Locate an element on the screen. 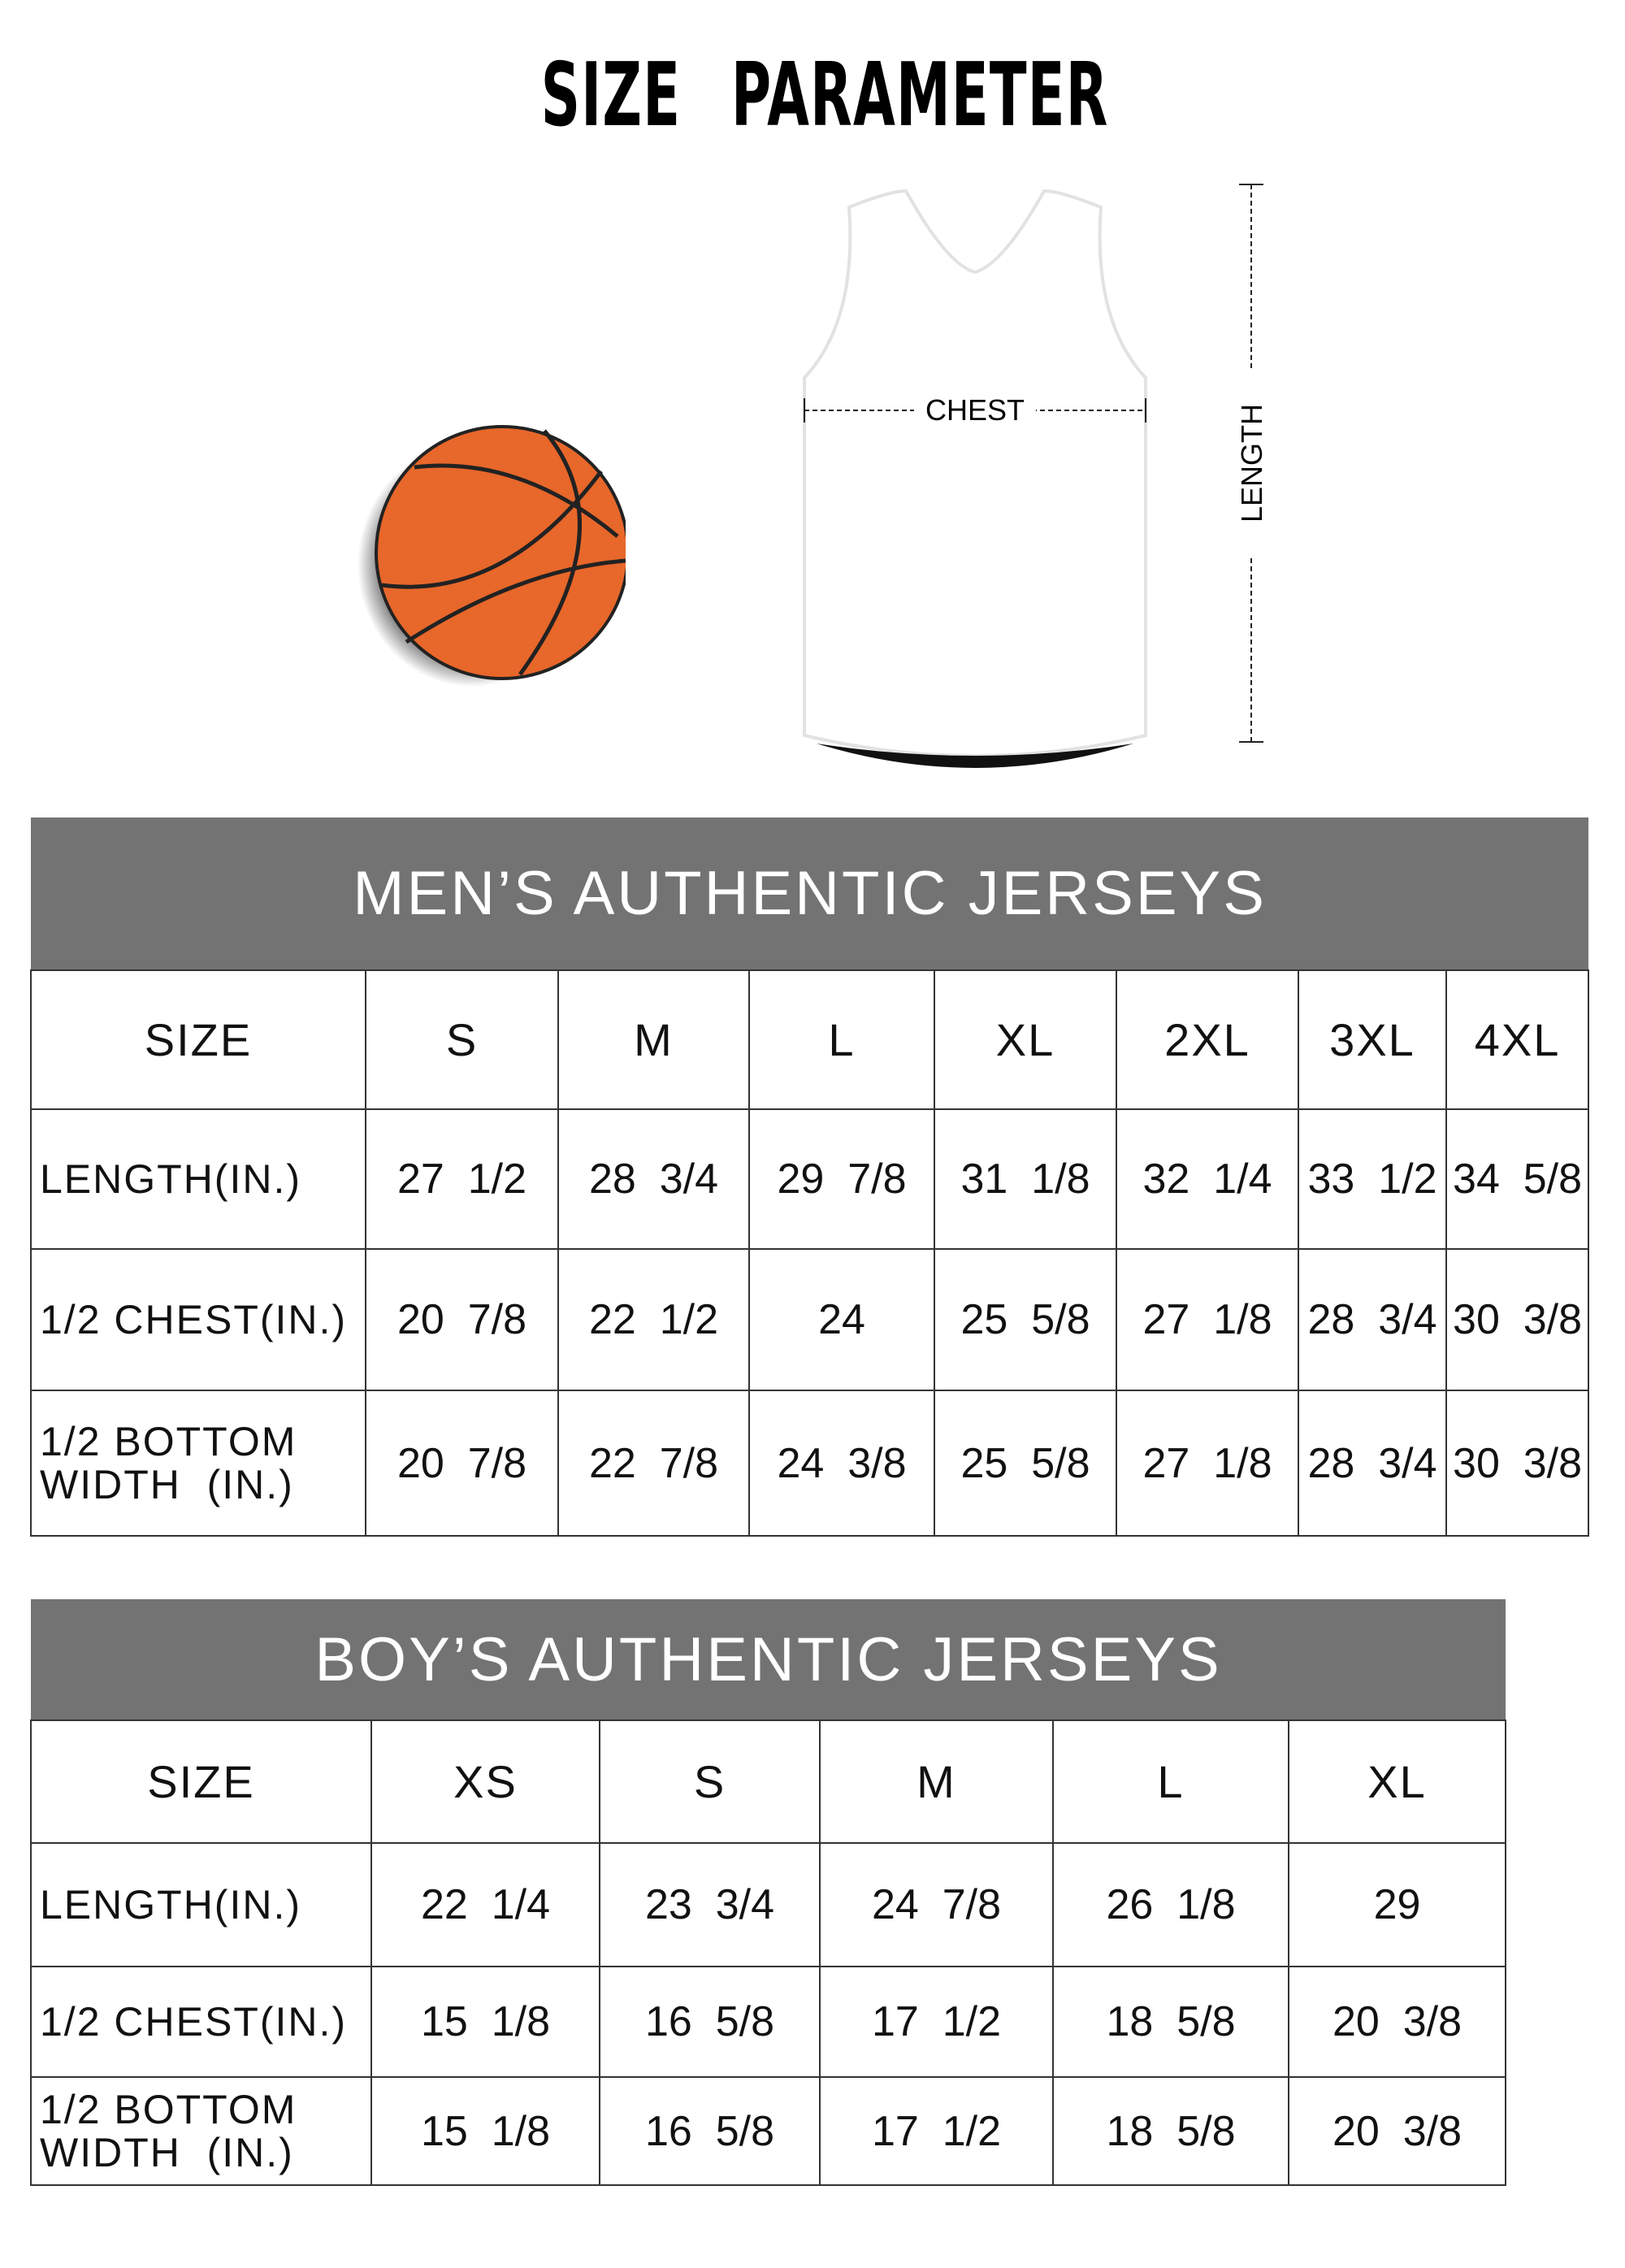 Image resolution: width=1625 pixels, height=2268 pixels. measurement-cell: 29 is located at coordinates (1397, 1904).